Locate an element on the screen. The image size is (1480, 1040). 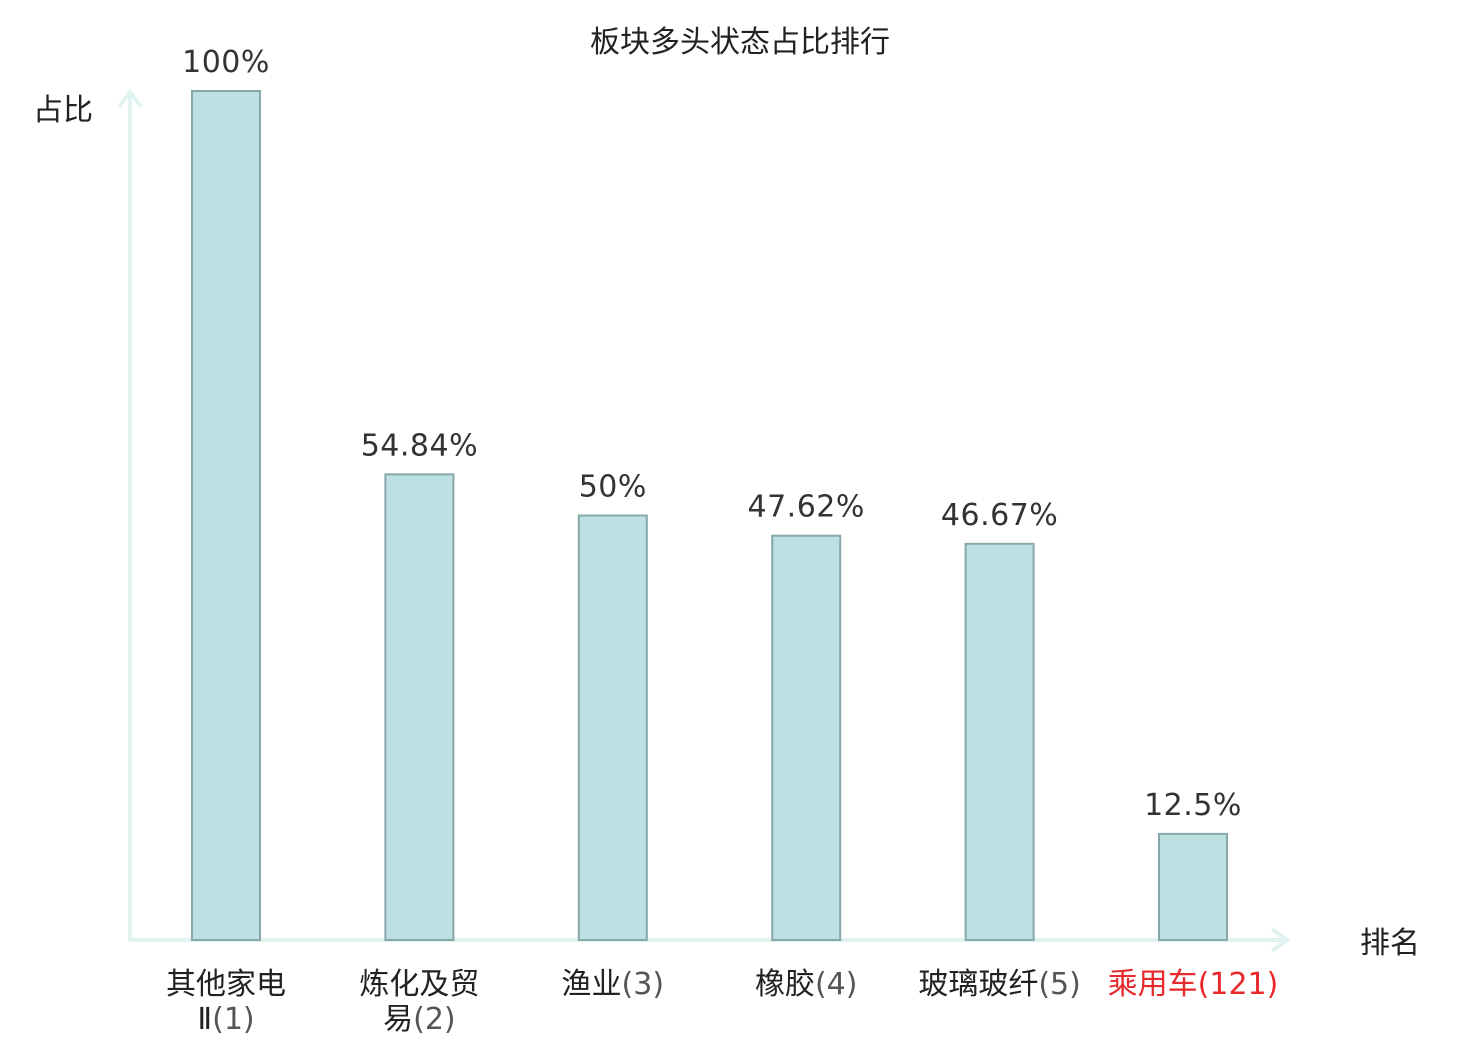
x-axis-arrow is located at coordinates (1280, 940).